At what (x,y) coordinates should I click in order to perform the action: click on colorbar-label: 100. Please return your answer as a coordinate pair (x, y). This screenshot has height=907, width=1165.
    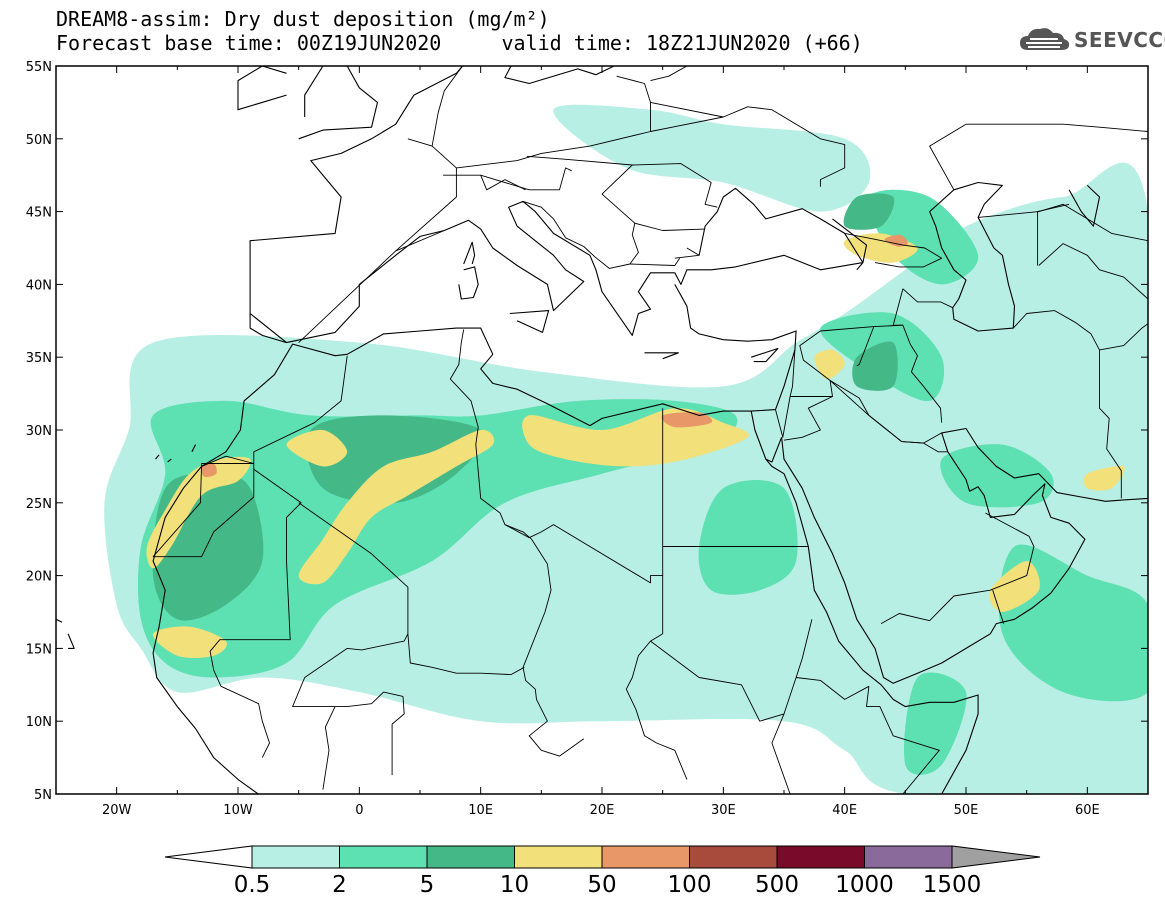
    Looking at the image, I should click on (689, 885).